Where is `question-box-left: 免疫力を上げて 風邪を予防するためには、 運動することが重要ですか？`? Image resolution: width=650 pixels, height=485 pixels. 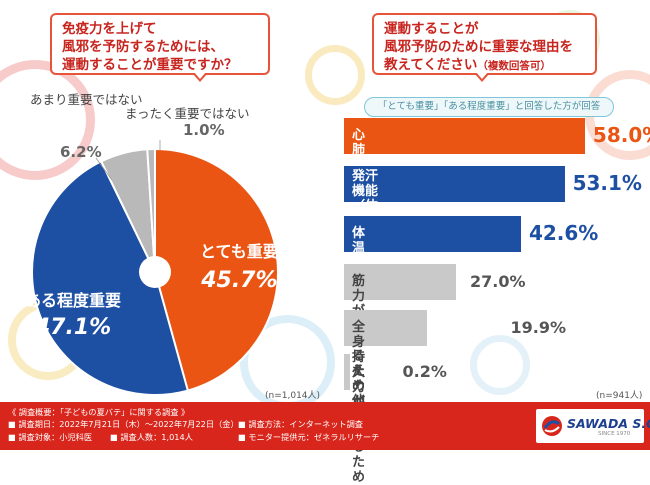
question-box-left: 免疫力を上げて 風邪を予防するためには、 運動することが重要ですか？ is located at coordinates (160, 47).